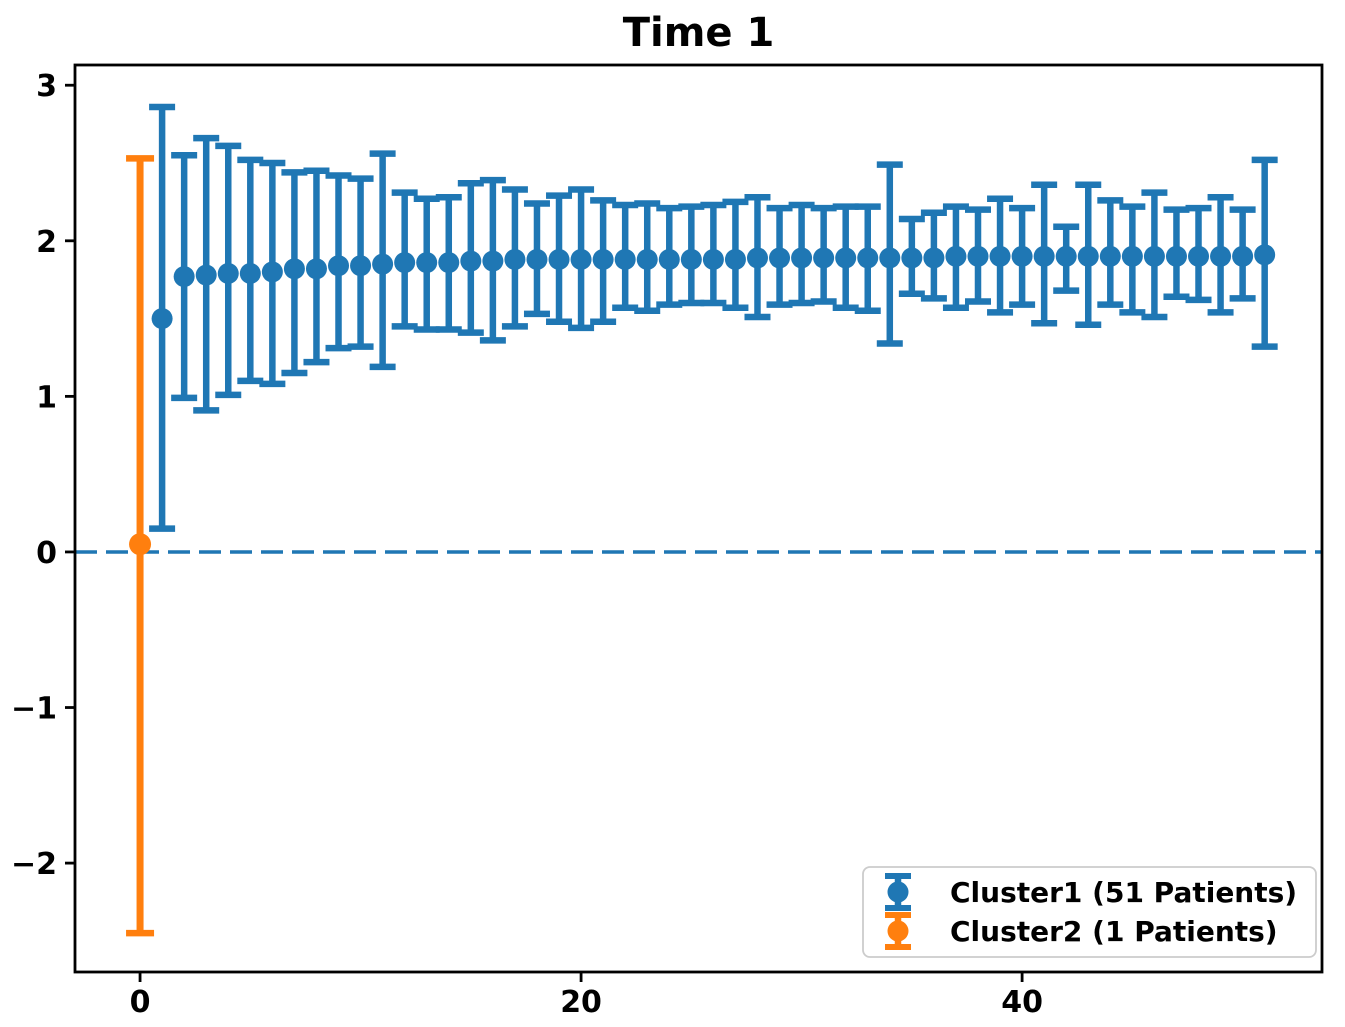 The height and width of the screenshot is (1027, 1345). Describe the element at coordinates (1123, 892) in the screenshot. I see `legend-label: Cluster1 (51 Patients)` at that location.